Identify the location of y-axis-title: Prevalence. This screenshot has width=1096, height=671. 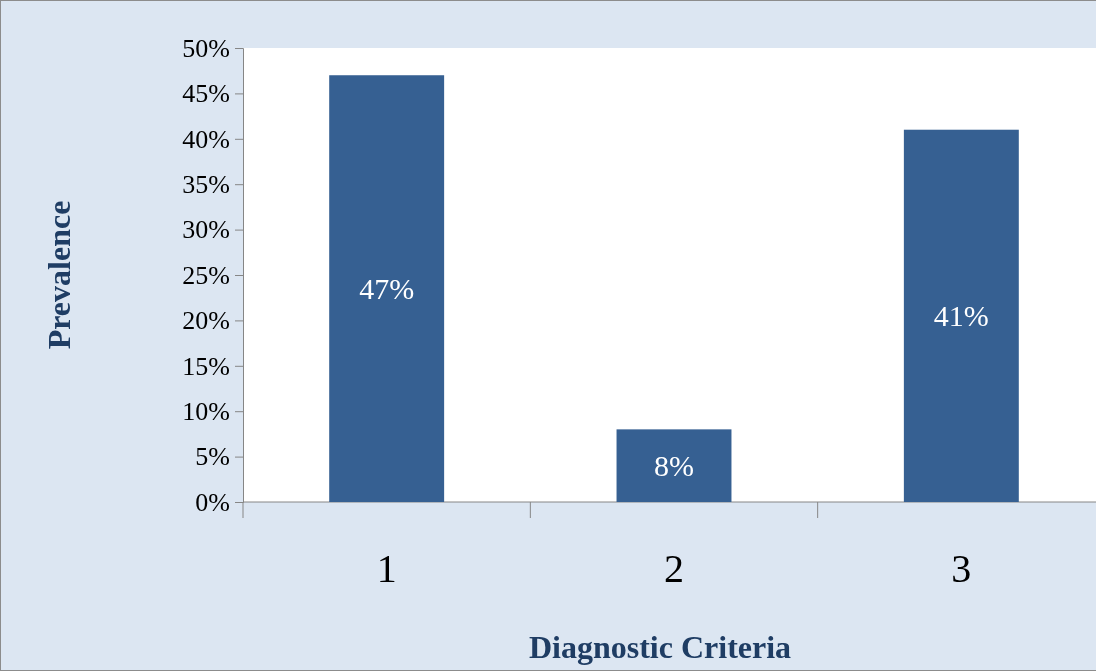
(59, 275).